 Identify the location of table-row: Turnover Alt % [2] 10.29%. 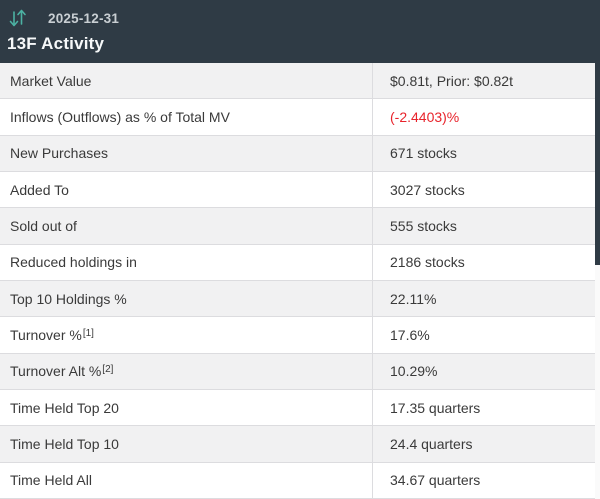
(300, 371).